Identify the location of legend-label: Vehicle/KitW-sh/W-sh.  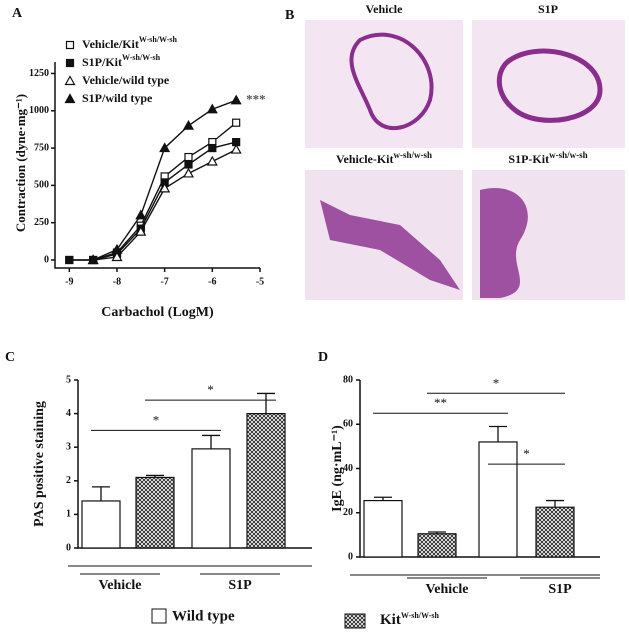
(130, 43).